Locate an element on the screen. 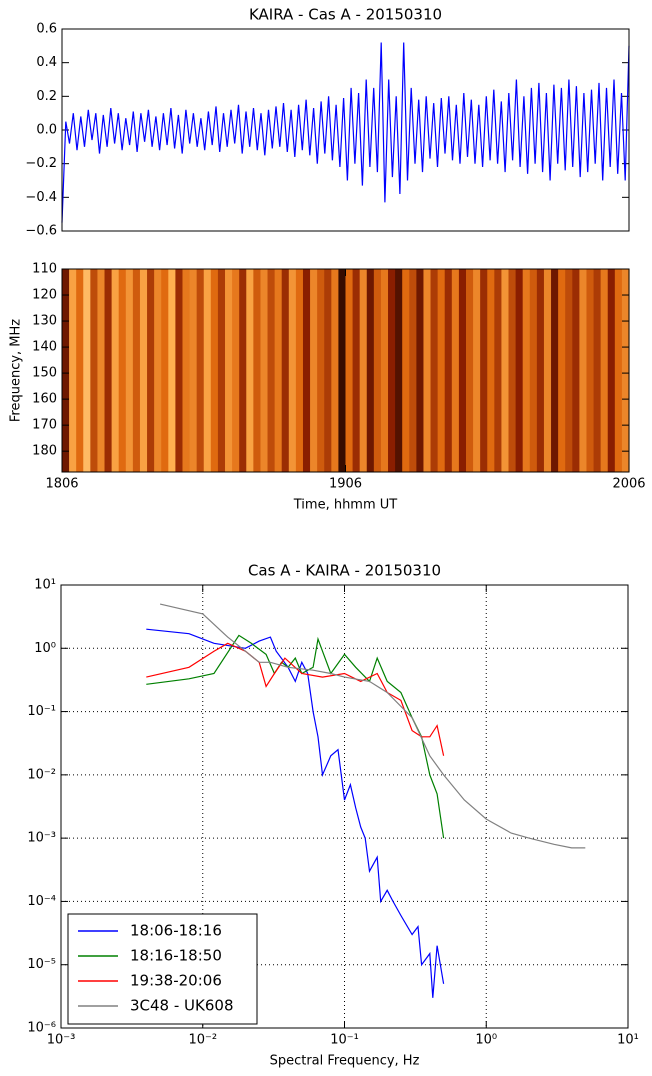 The height and width of the screenshot is (1076, 652). y-tick-label: 160 is located at coordinates (44, 399).